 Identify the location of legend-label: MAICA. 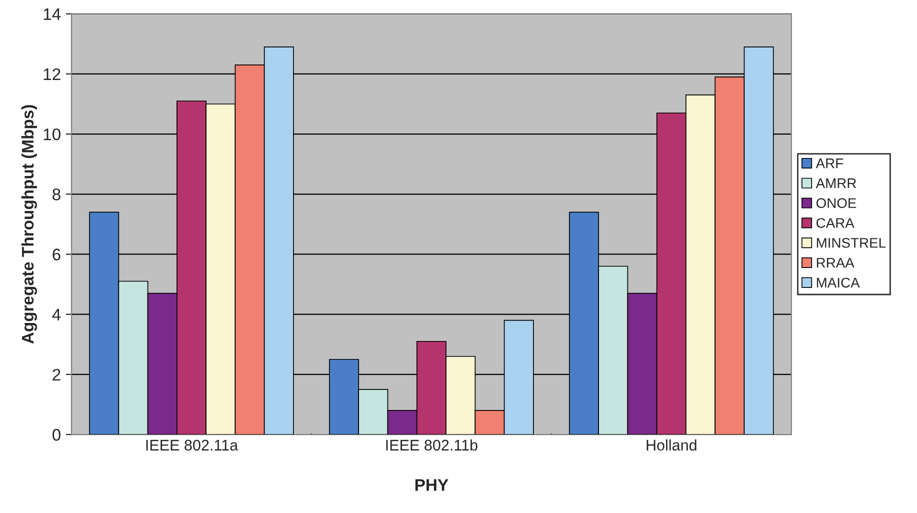
(838, 283).